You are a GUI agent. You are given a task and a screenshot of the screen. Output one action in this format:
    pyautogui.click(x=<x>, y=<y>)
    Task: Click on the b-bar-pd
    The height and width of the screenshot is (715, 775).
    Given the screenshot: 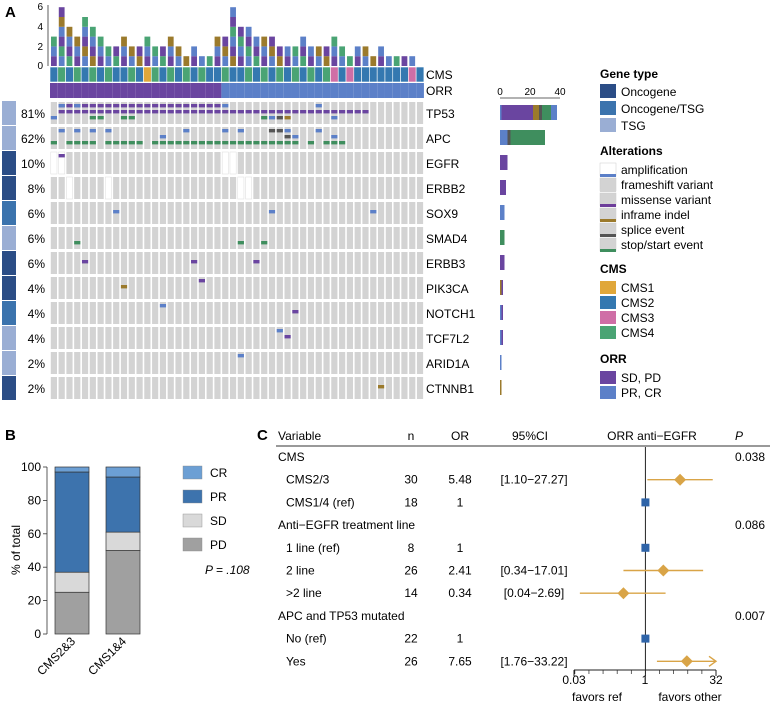 What is the action you would take?
    pyautogui.click(x=72, y=613)
    